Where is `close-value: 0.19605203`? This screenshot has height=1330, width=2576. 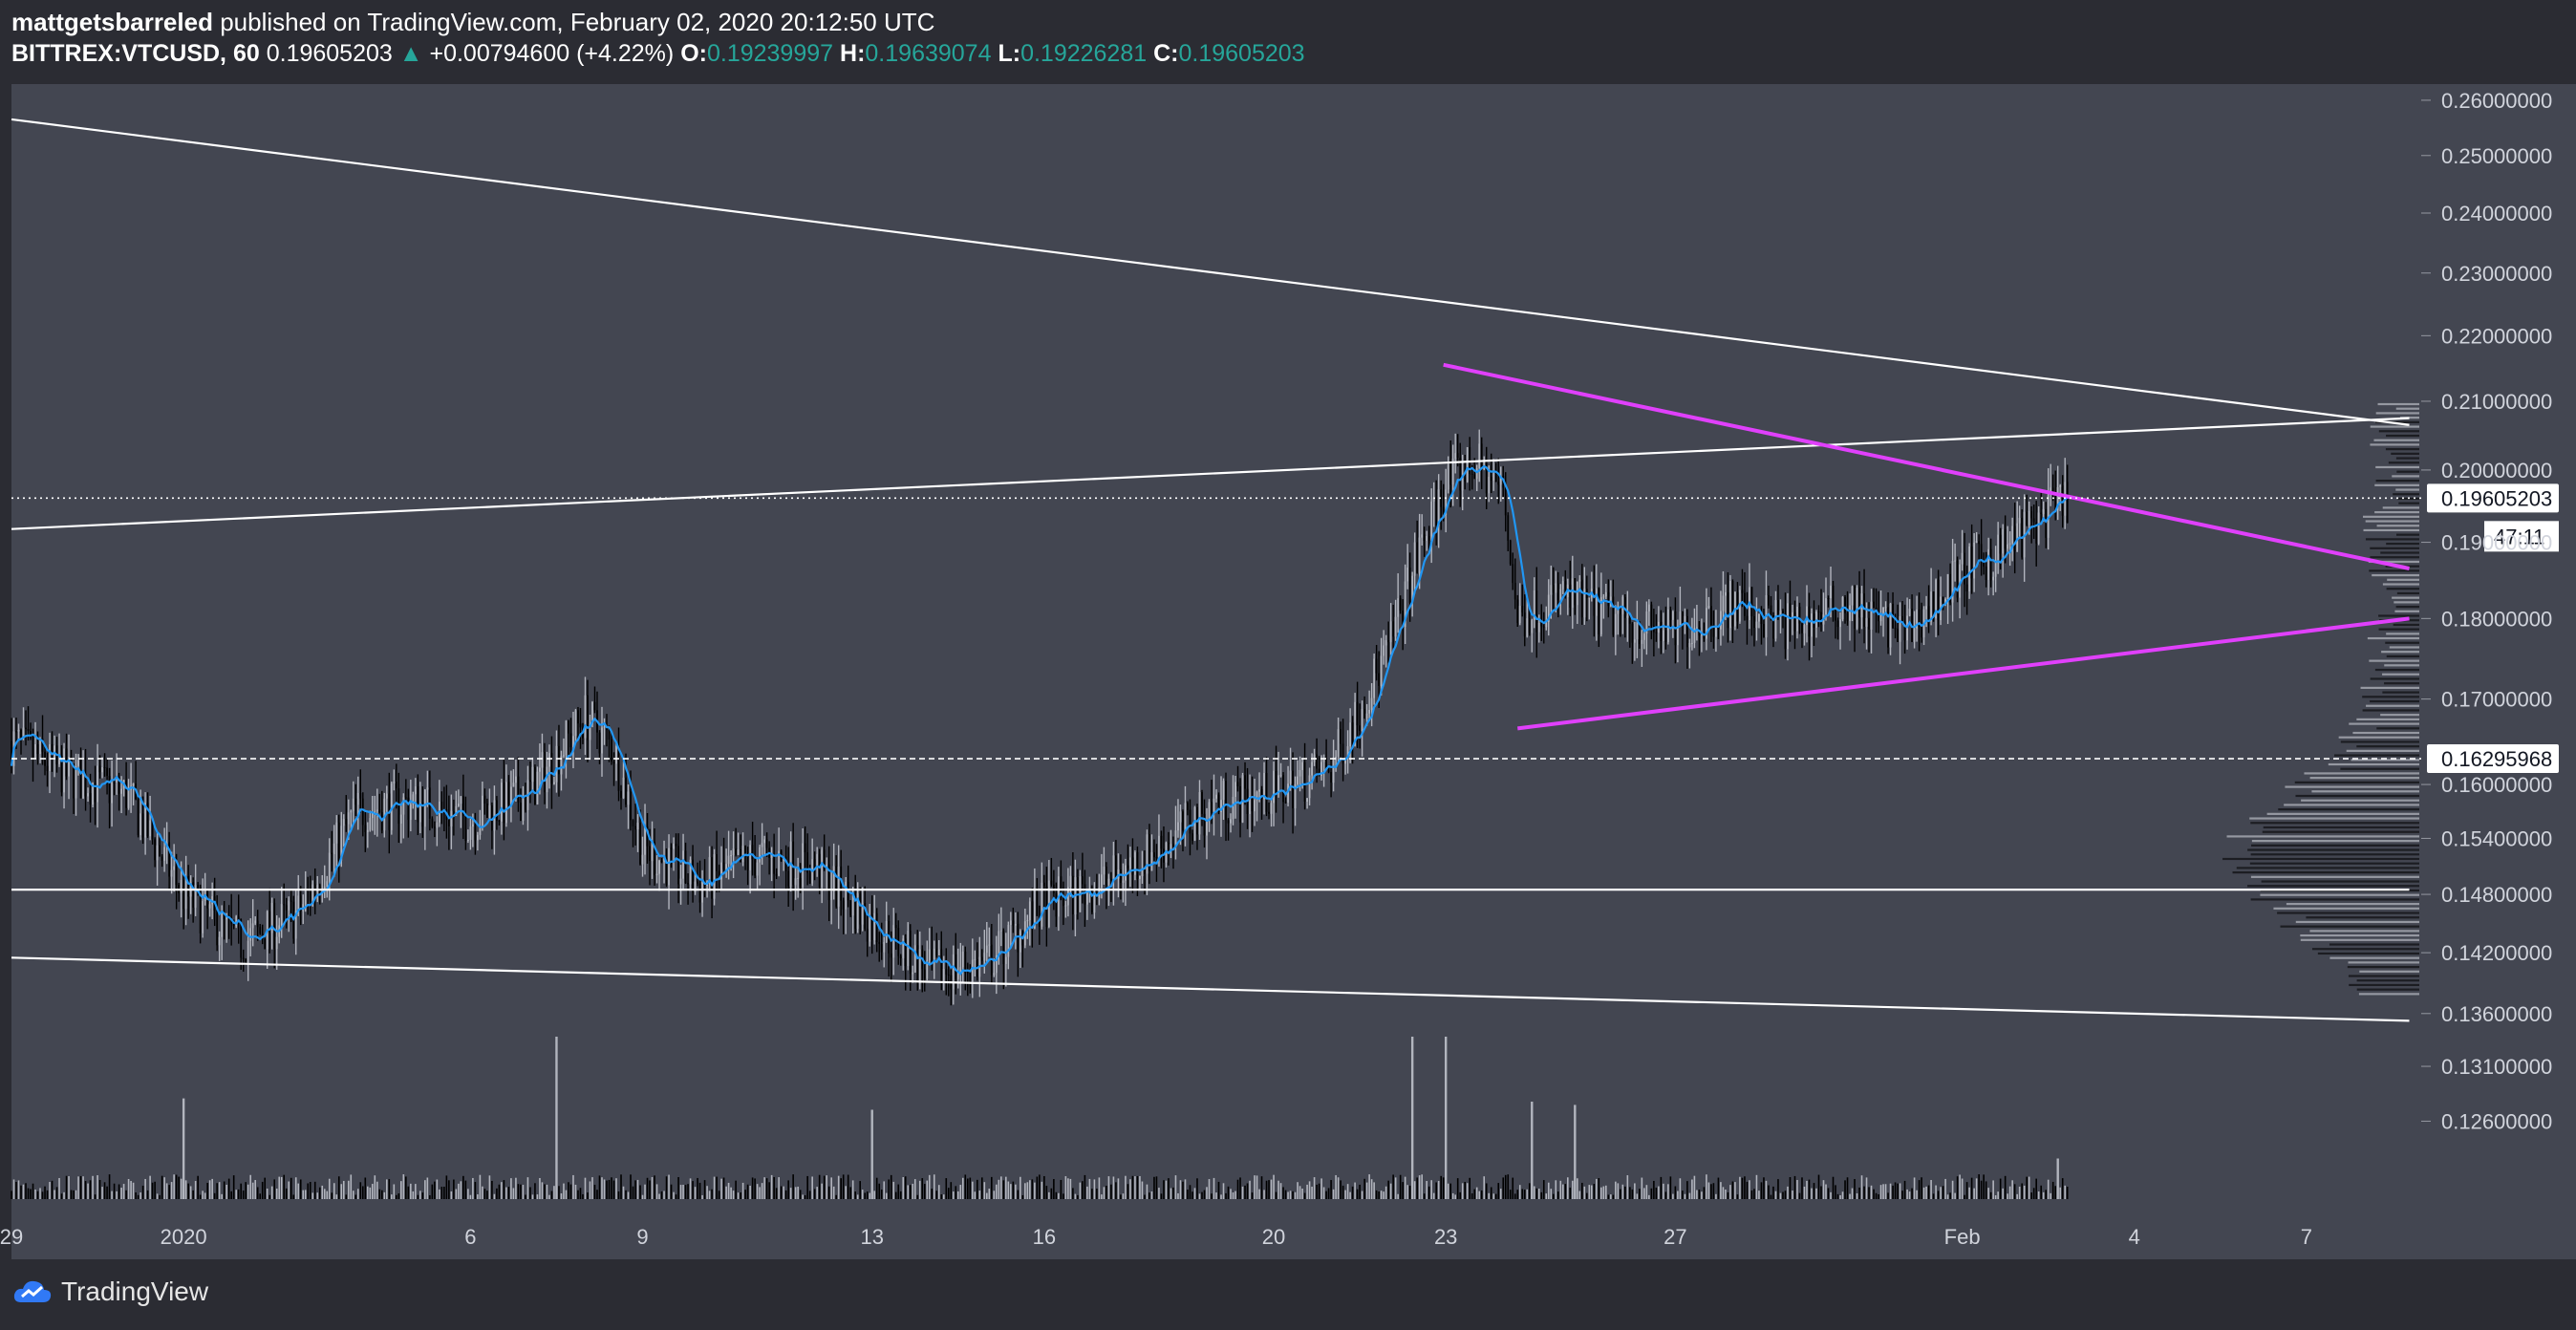 close-value: 0.19605203 is located at coordinates (1241, 53).